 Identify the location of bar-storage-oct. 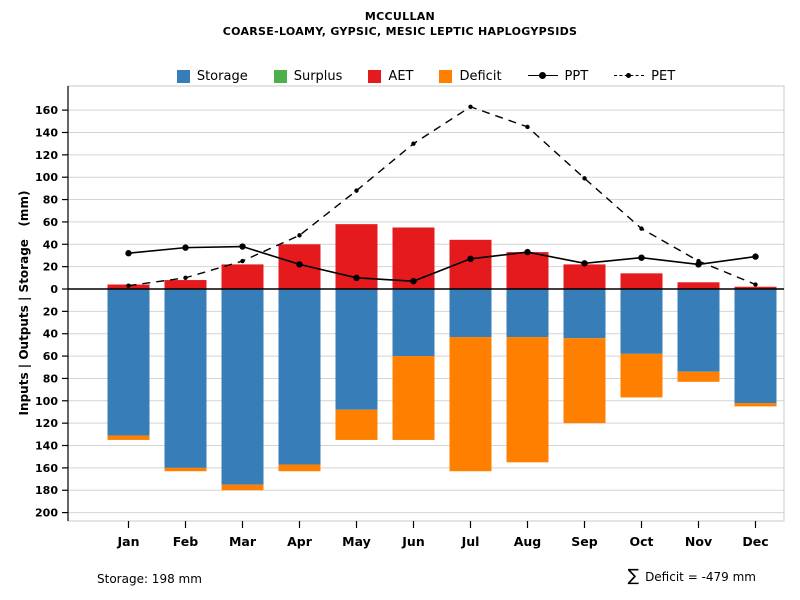
(641, 321).